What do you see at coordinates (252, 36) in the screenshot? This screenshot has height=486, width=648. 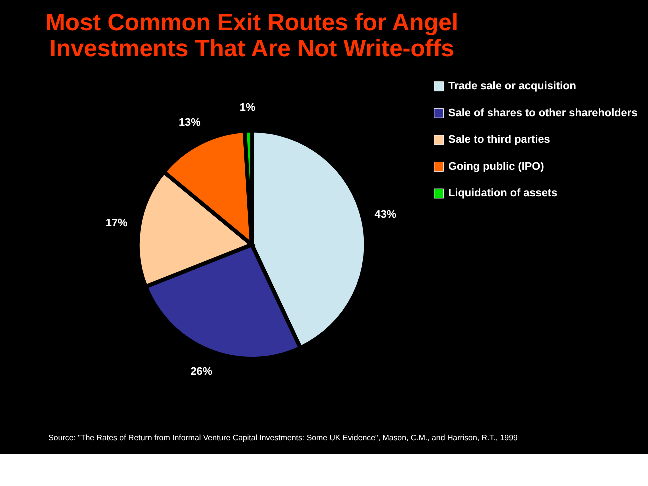 I see `chart-title: Most Common Exit Routes for Angel Investments That Are Not Write-offs` at bounding box center [252, 36].